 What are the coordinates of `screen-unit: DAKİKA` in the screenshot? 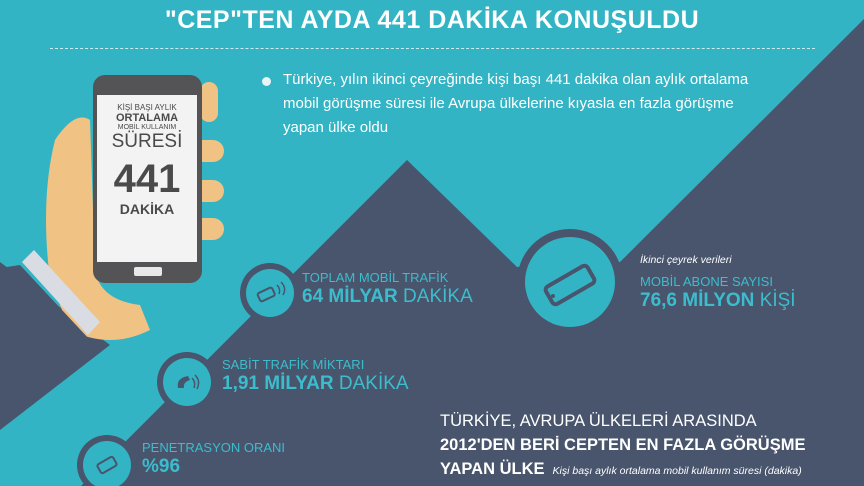 It's located at (147, 209).